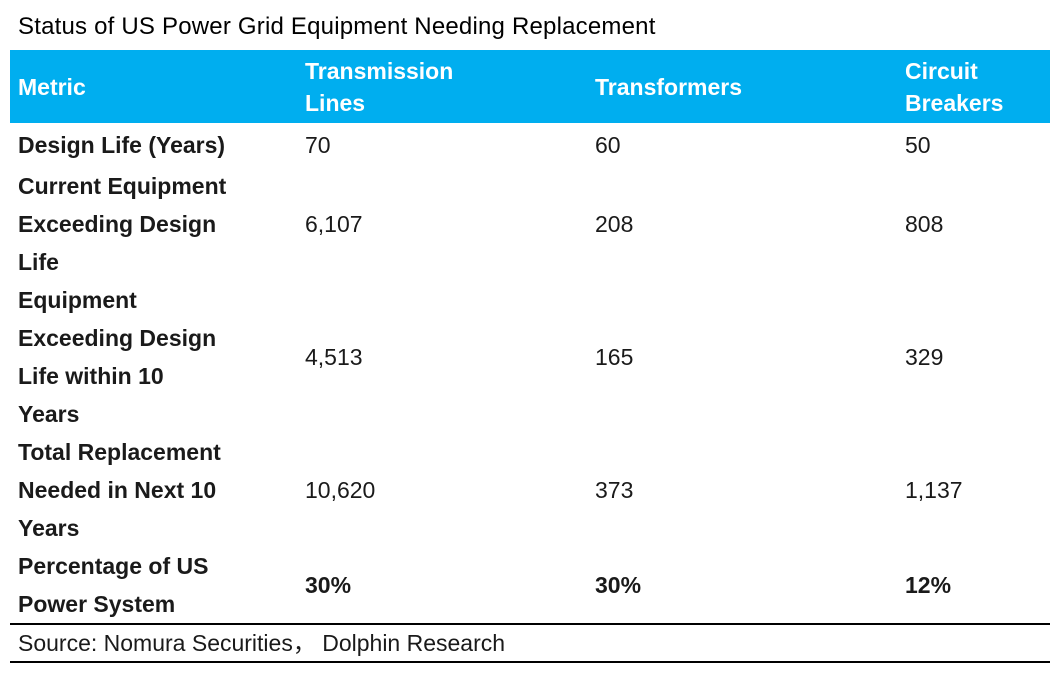  I want to click on table-row-design-life: Design Life (Years) 70 60 50, so click(530, 145).